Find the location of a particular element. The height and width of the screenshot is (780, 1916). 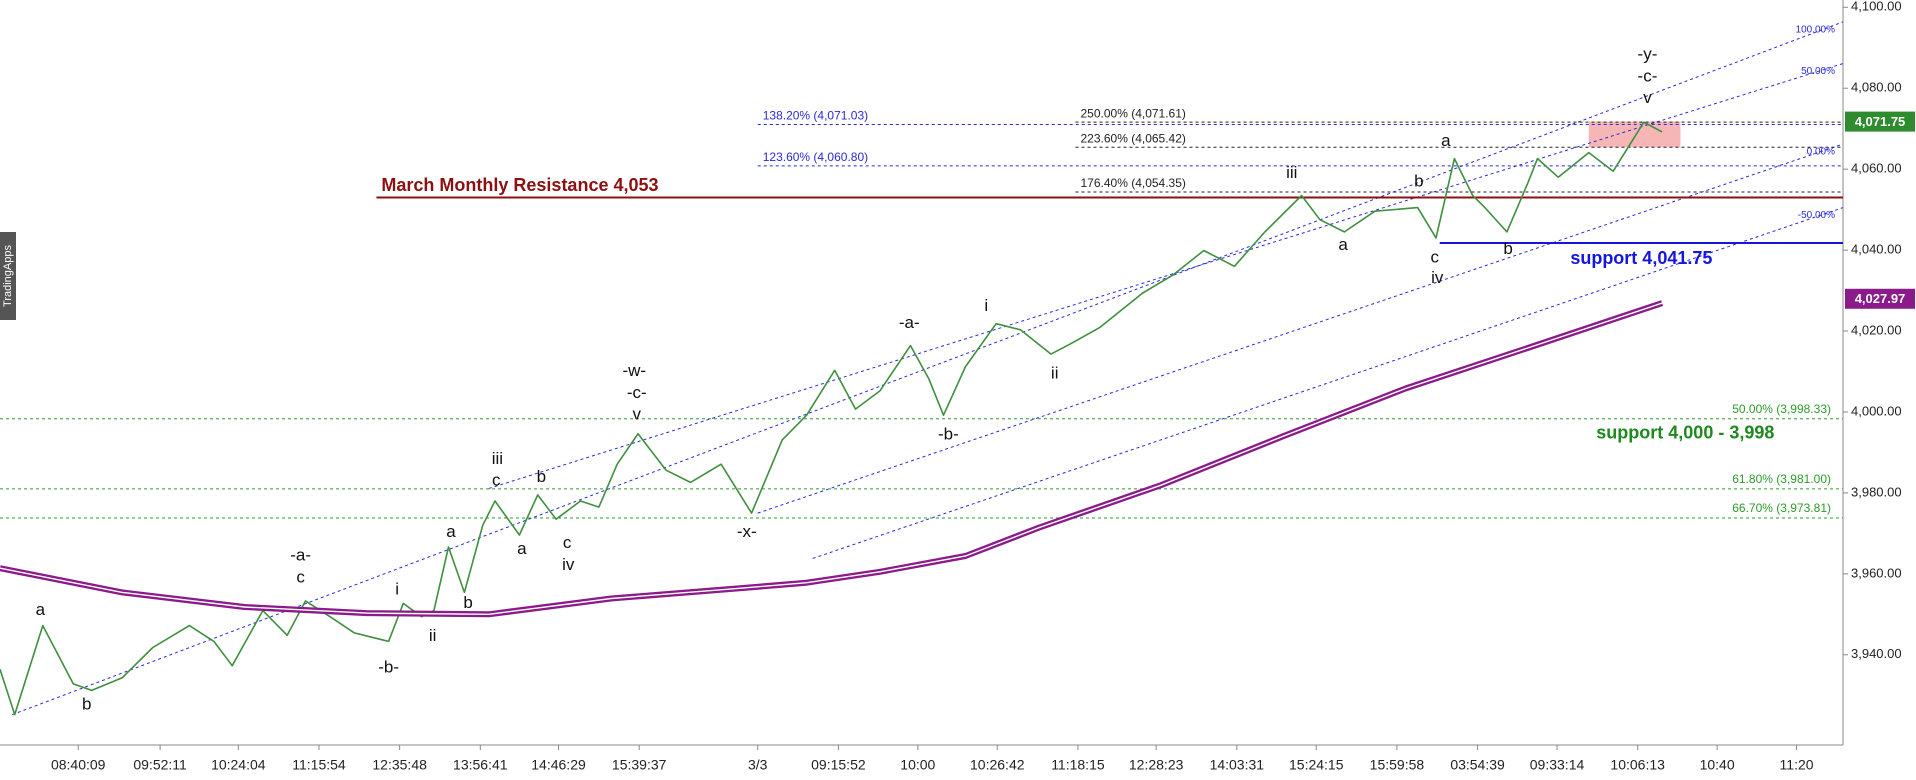

x-tick-label: 10:06:13 is located at coordinates (1637, 765).